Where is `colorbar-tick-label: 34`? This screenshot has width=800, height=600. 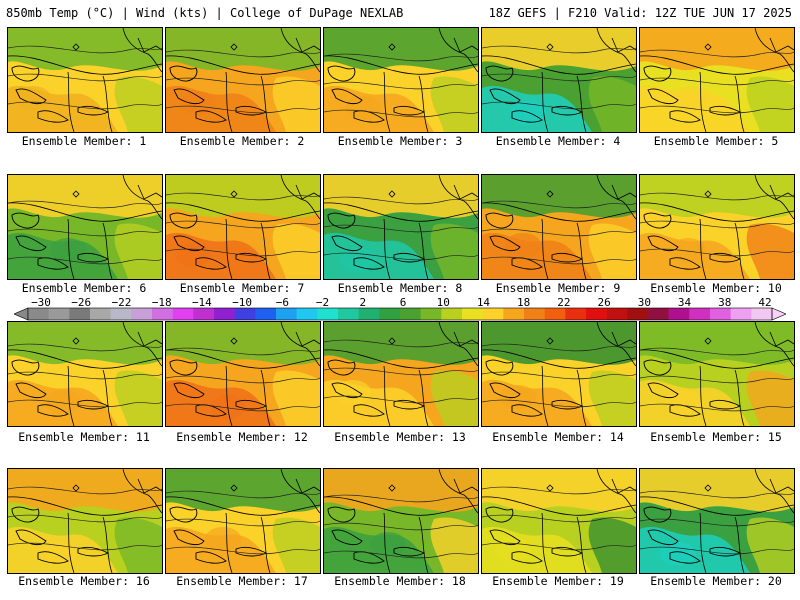 colorbar-tick-label: 34 is located at coordinates (684, 302).